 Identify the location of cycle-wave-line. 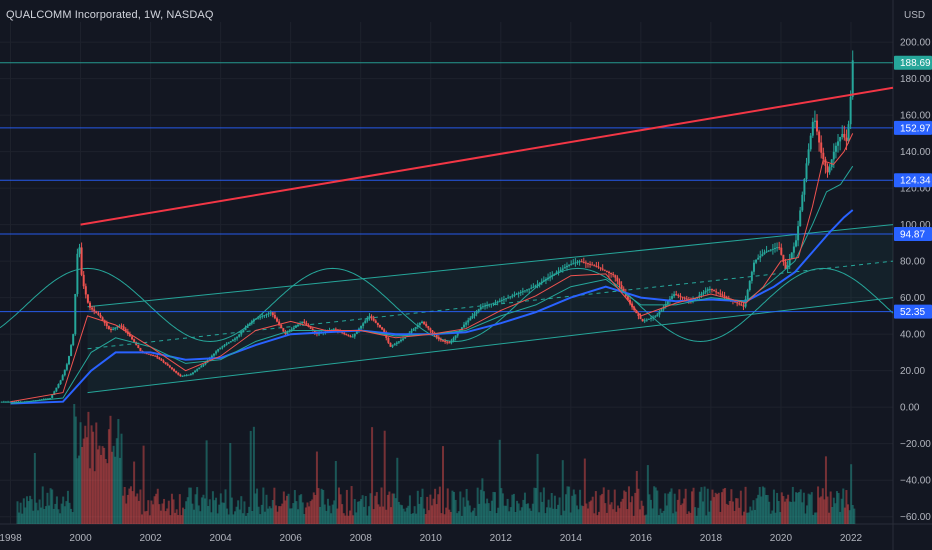
(447, 305).